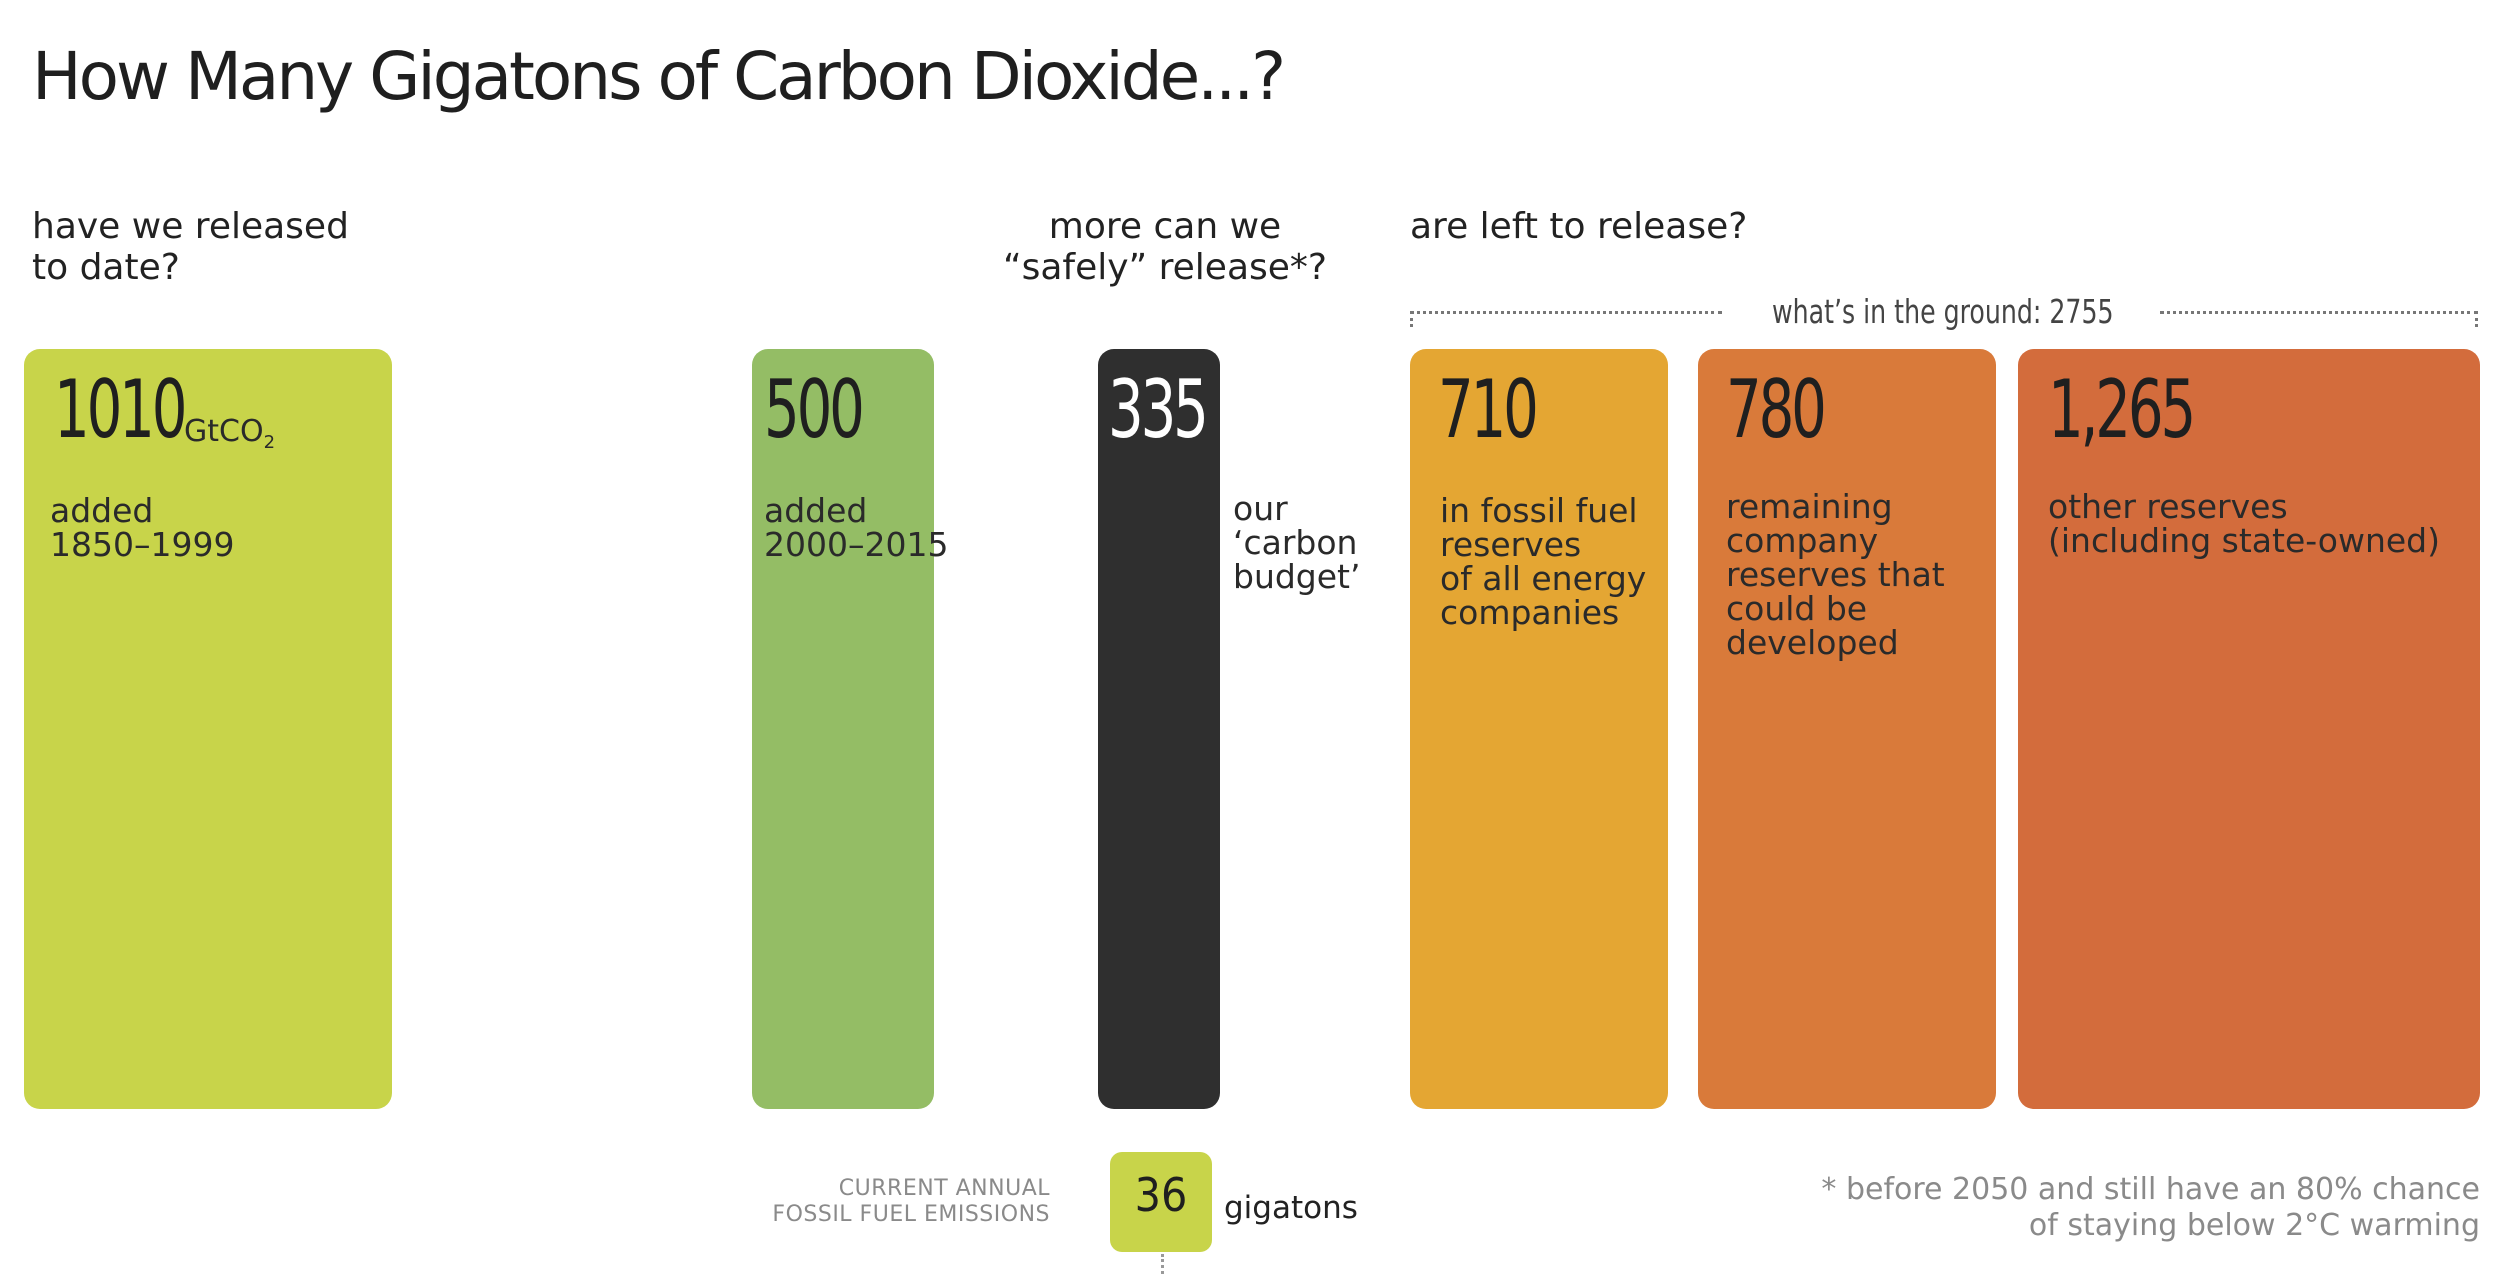  What do you see at coordinates (2122, 409) in the screenshot?
I see `bar-value-5: 1,265` at bounding box center [2122, 409].